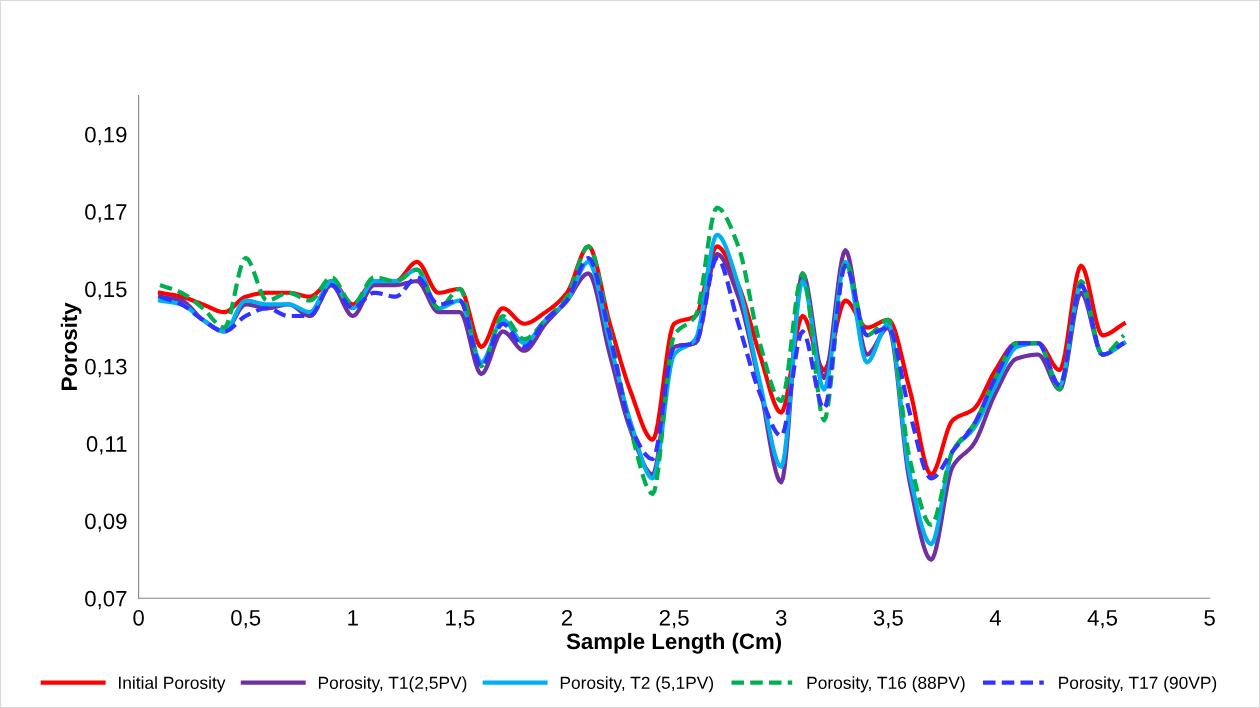 This screenshot has height=708, width=1260. What do you see at coordinates (886, 684) in the screenshot?
I see `legend-label: Porosity, T16 (88PV)` at bounding box center [886, 684].